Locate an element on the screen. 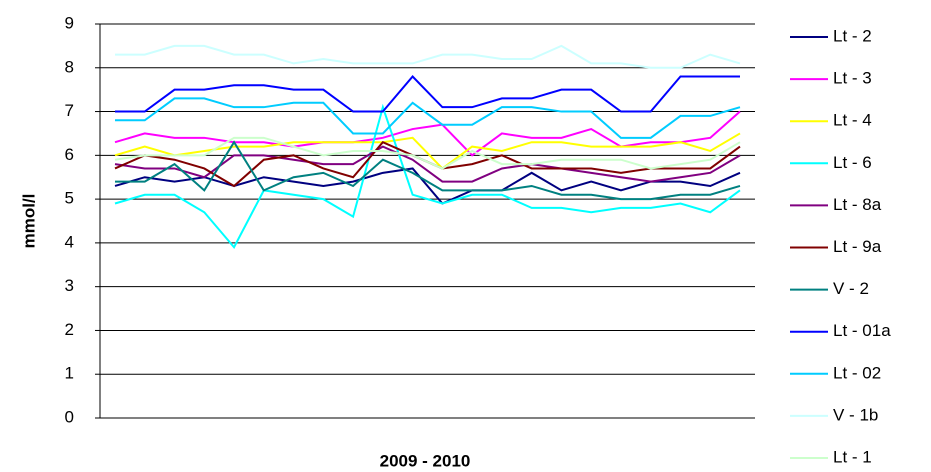  y-tick-label: 4 is located at coordinates (69, 241).